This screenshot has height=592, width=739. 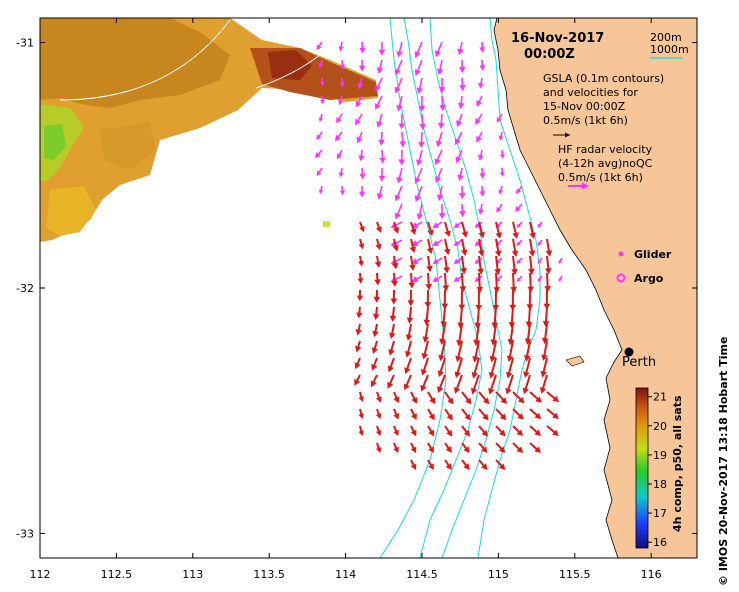 I want to click on x-tick-label: 114.5, so click(x=422, y=574).